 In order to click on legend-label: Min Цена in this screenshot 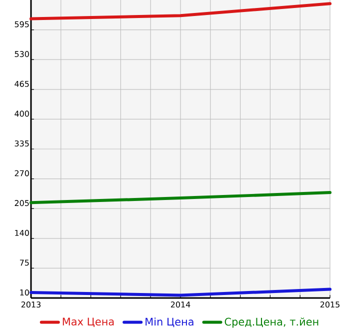, I will do `click(170, 323)`.